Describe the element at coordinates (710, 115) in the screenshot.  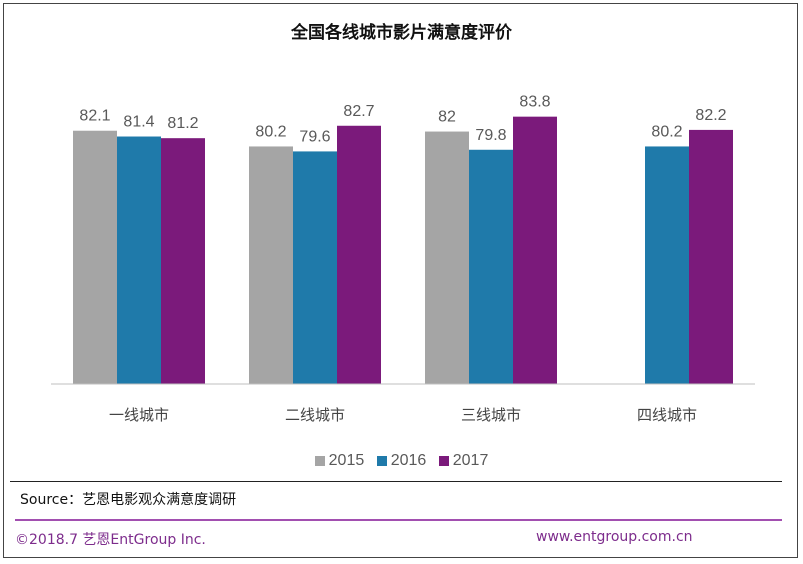
I see `data-label: 82.2` at that location.